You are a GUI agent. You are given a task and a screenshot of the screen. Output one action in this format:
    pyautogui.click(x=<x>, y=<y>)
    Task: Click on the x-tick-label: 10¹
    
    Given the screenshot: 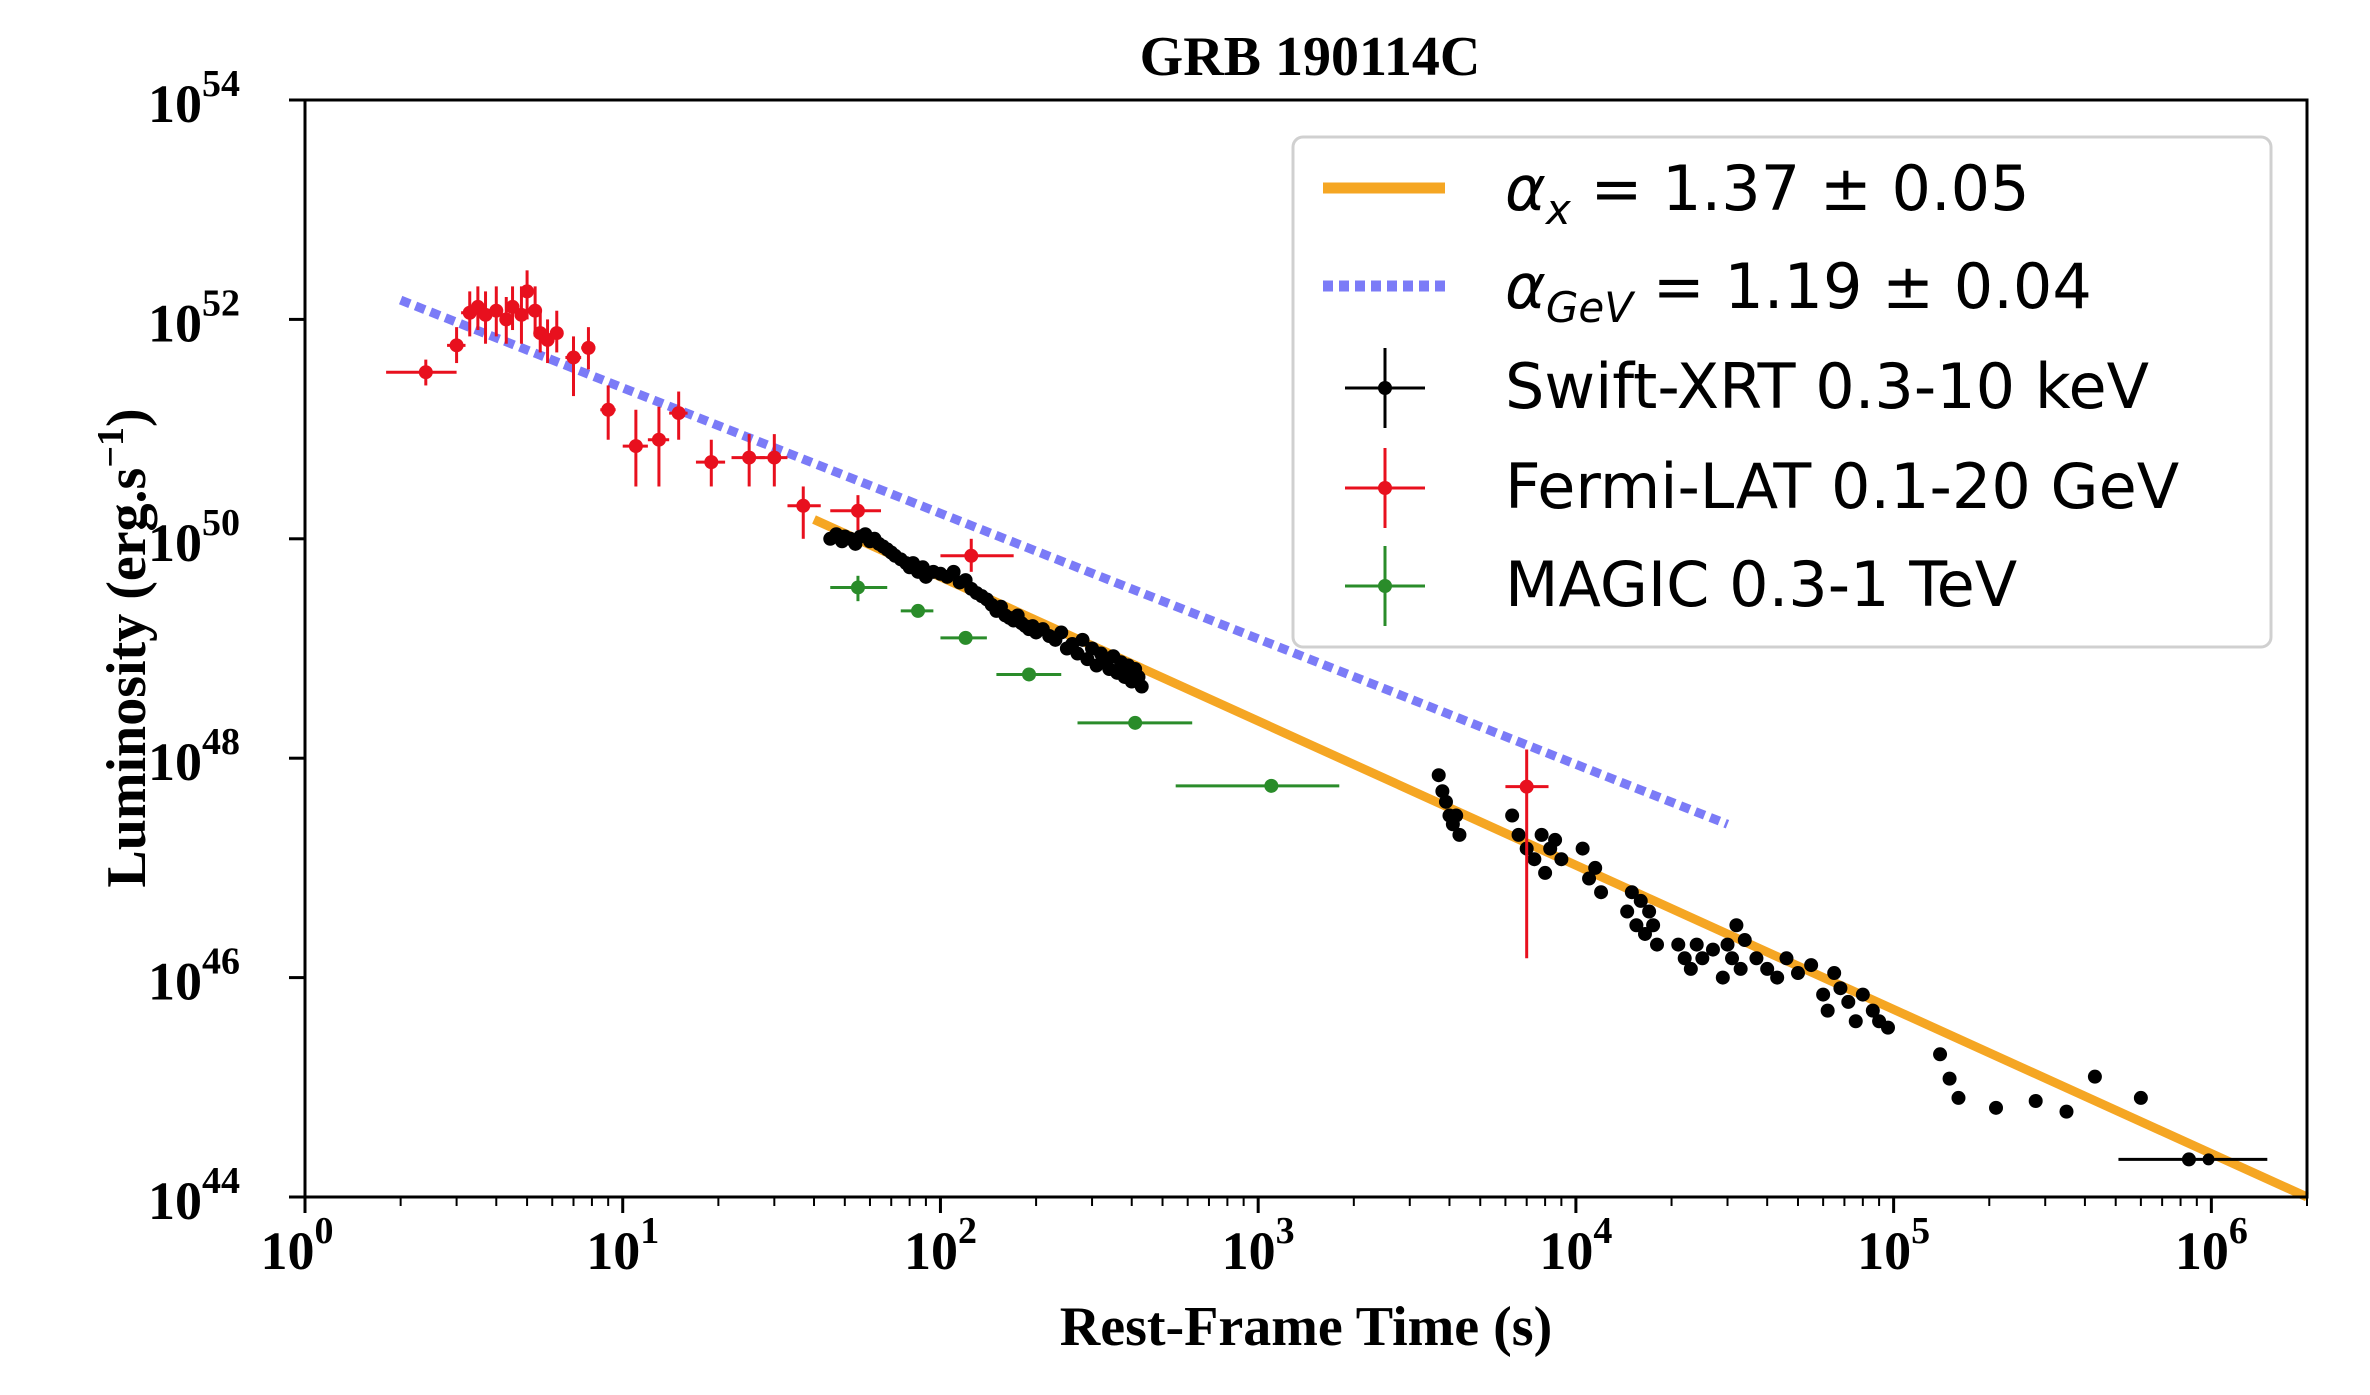 What is the action you would take?
    pyautogui.click(x=622, y=1245)
    